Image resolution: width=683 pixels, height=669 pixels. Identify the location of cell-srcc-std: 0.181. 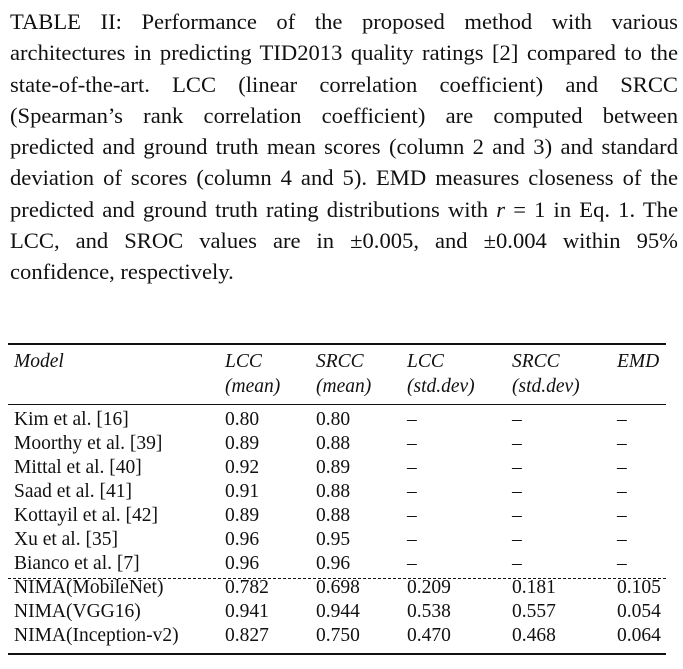
(534, 587).